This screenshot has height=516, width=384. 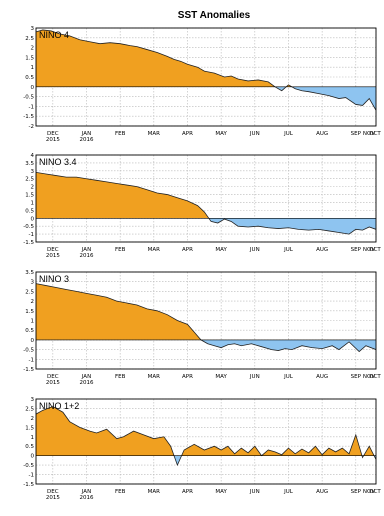 What do you see at coordinates (58, 162) in the screenshot?
I see `panel-label: NINO 3.4` at bounding box center [58, 162].